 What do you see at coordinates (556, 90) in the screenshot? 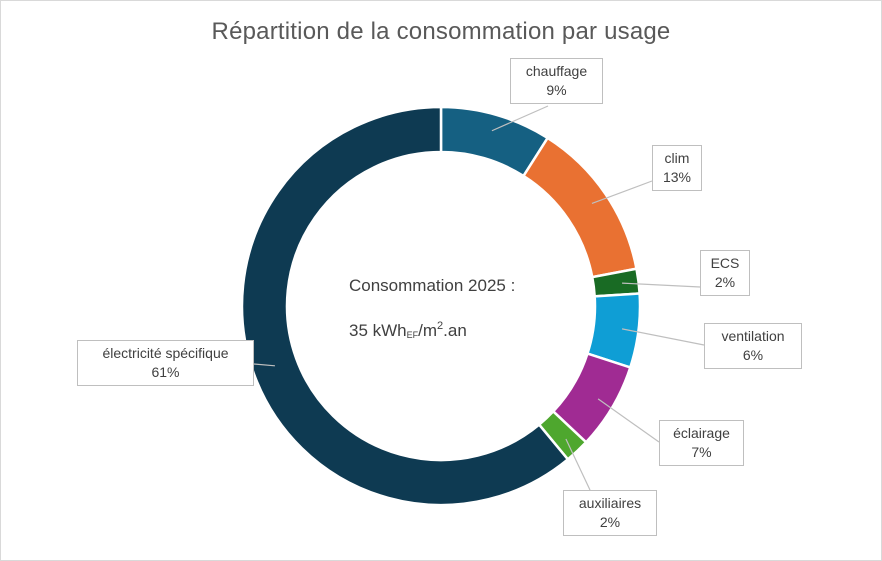
I see `data-label-value: 9%` at bounding box center [556, 90].